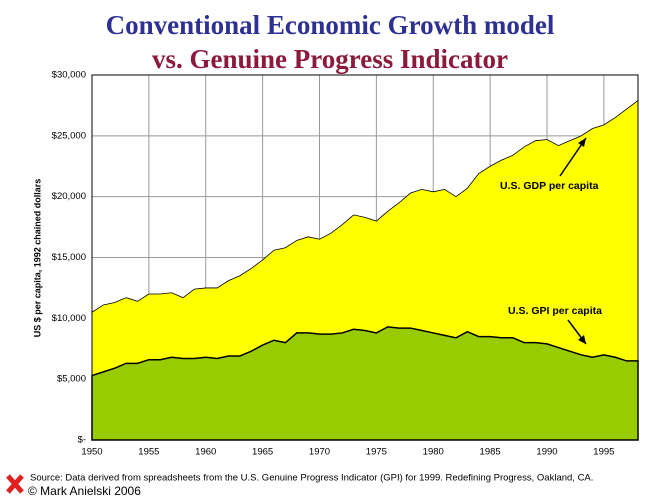 Image resolution: width=648 pixels, height=502 pixels. I want to click on y-tick-label: $30,000, so click(69, 75).